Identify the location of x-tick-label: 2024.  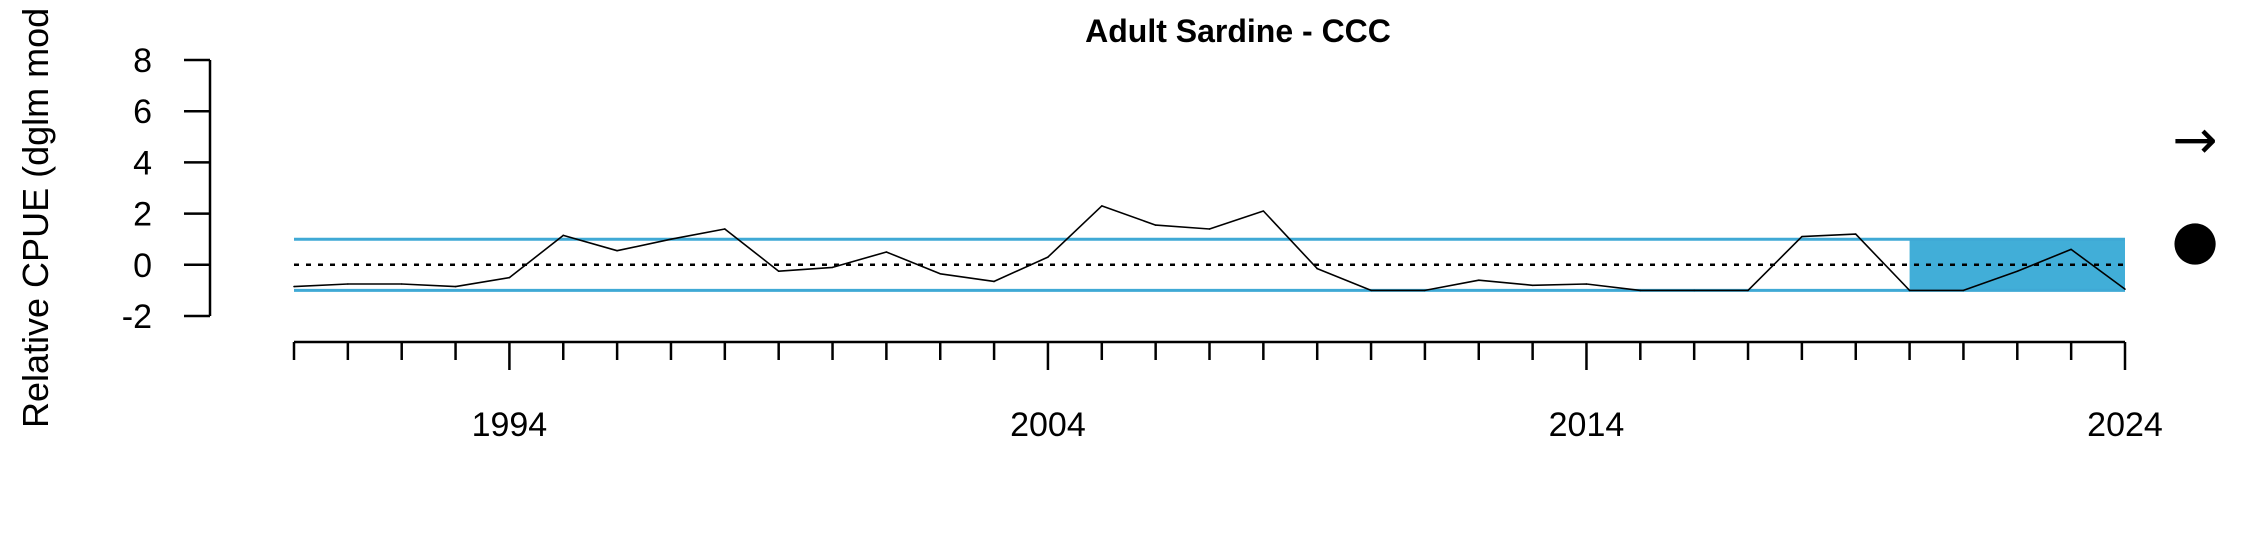
(2125, 425).